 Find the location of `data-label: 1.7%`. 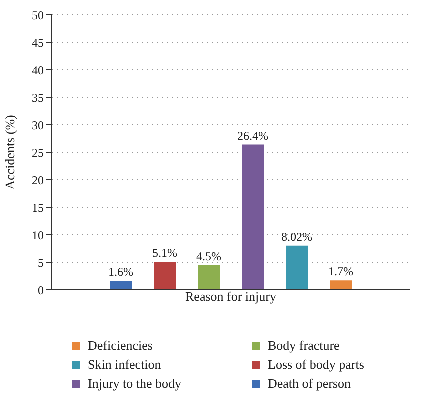

data-label: 1.7% is located at coordinates (341, 271).